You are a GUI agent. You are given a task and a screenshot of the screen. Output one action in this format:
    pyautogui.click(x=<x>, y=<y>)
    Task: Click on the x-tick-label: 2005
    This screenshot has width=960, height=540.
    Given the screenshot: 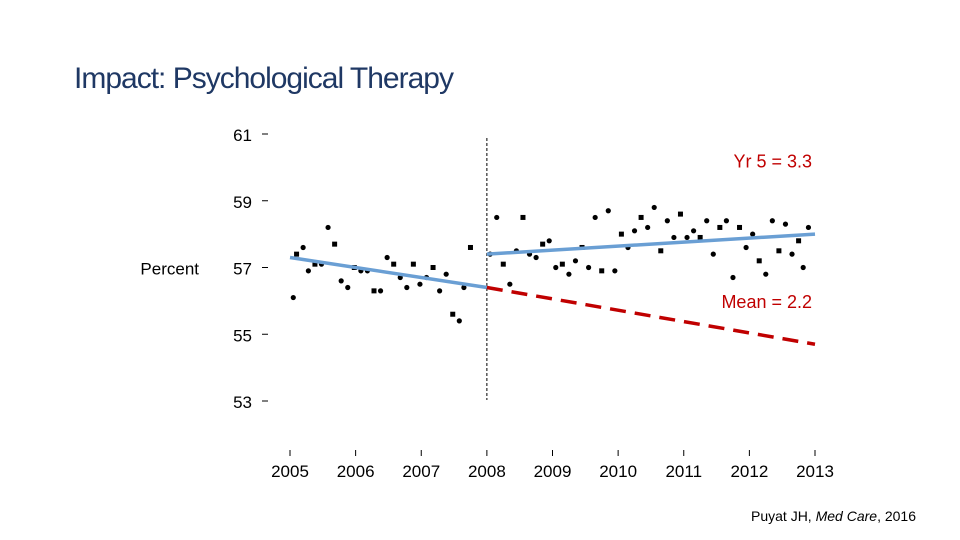 What is the action you would take?
    pyautogui.click(x=290, y=471)
    